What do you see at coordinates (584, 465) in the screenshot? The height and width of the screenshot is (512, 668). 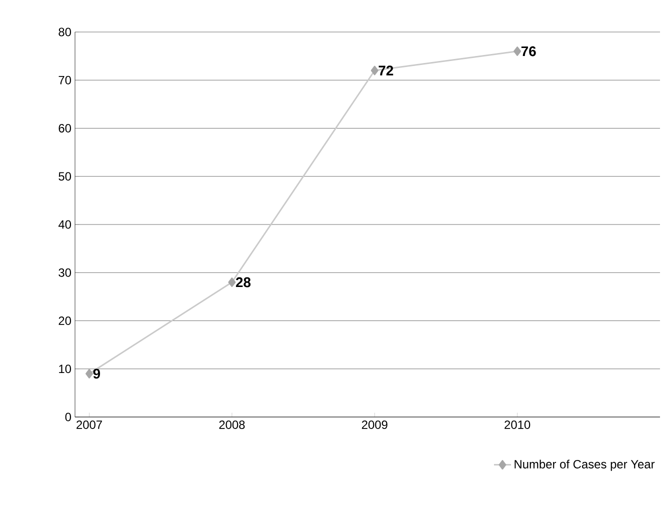 I see `legend-label: Number of Cases per Year` at bounding box center [584, 465].